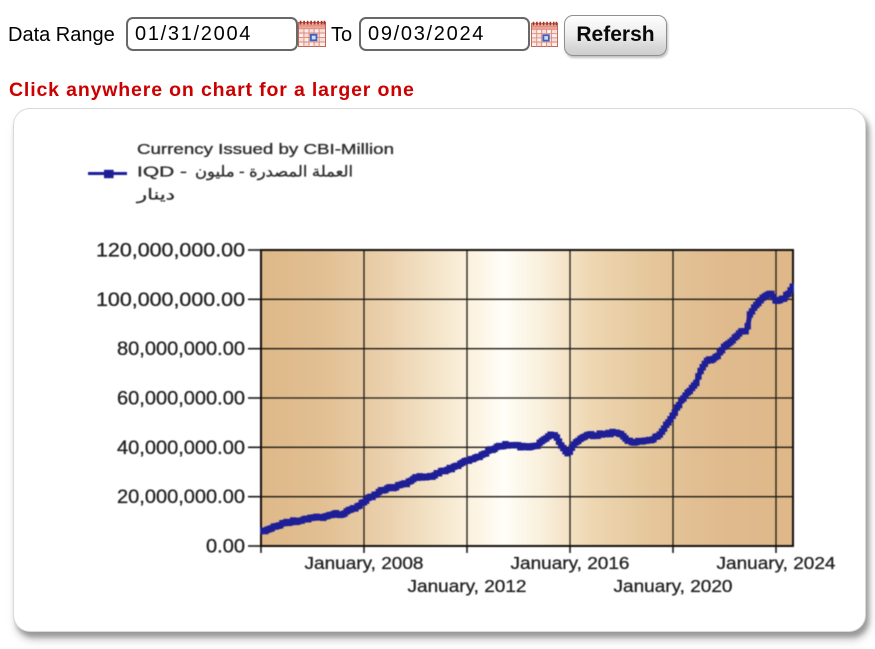  I want to click on svg-text: January, 2024, so click(776, 563).